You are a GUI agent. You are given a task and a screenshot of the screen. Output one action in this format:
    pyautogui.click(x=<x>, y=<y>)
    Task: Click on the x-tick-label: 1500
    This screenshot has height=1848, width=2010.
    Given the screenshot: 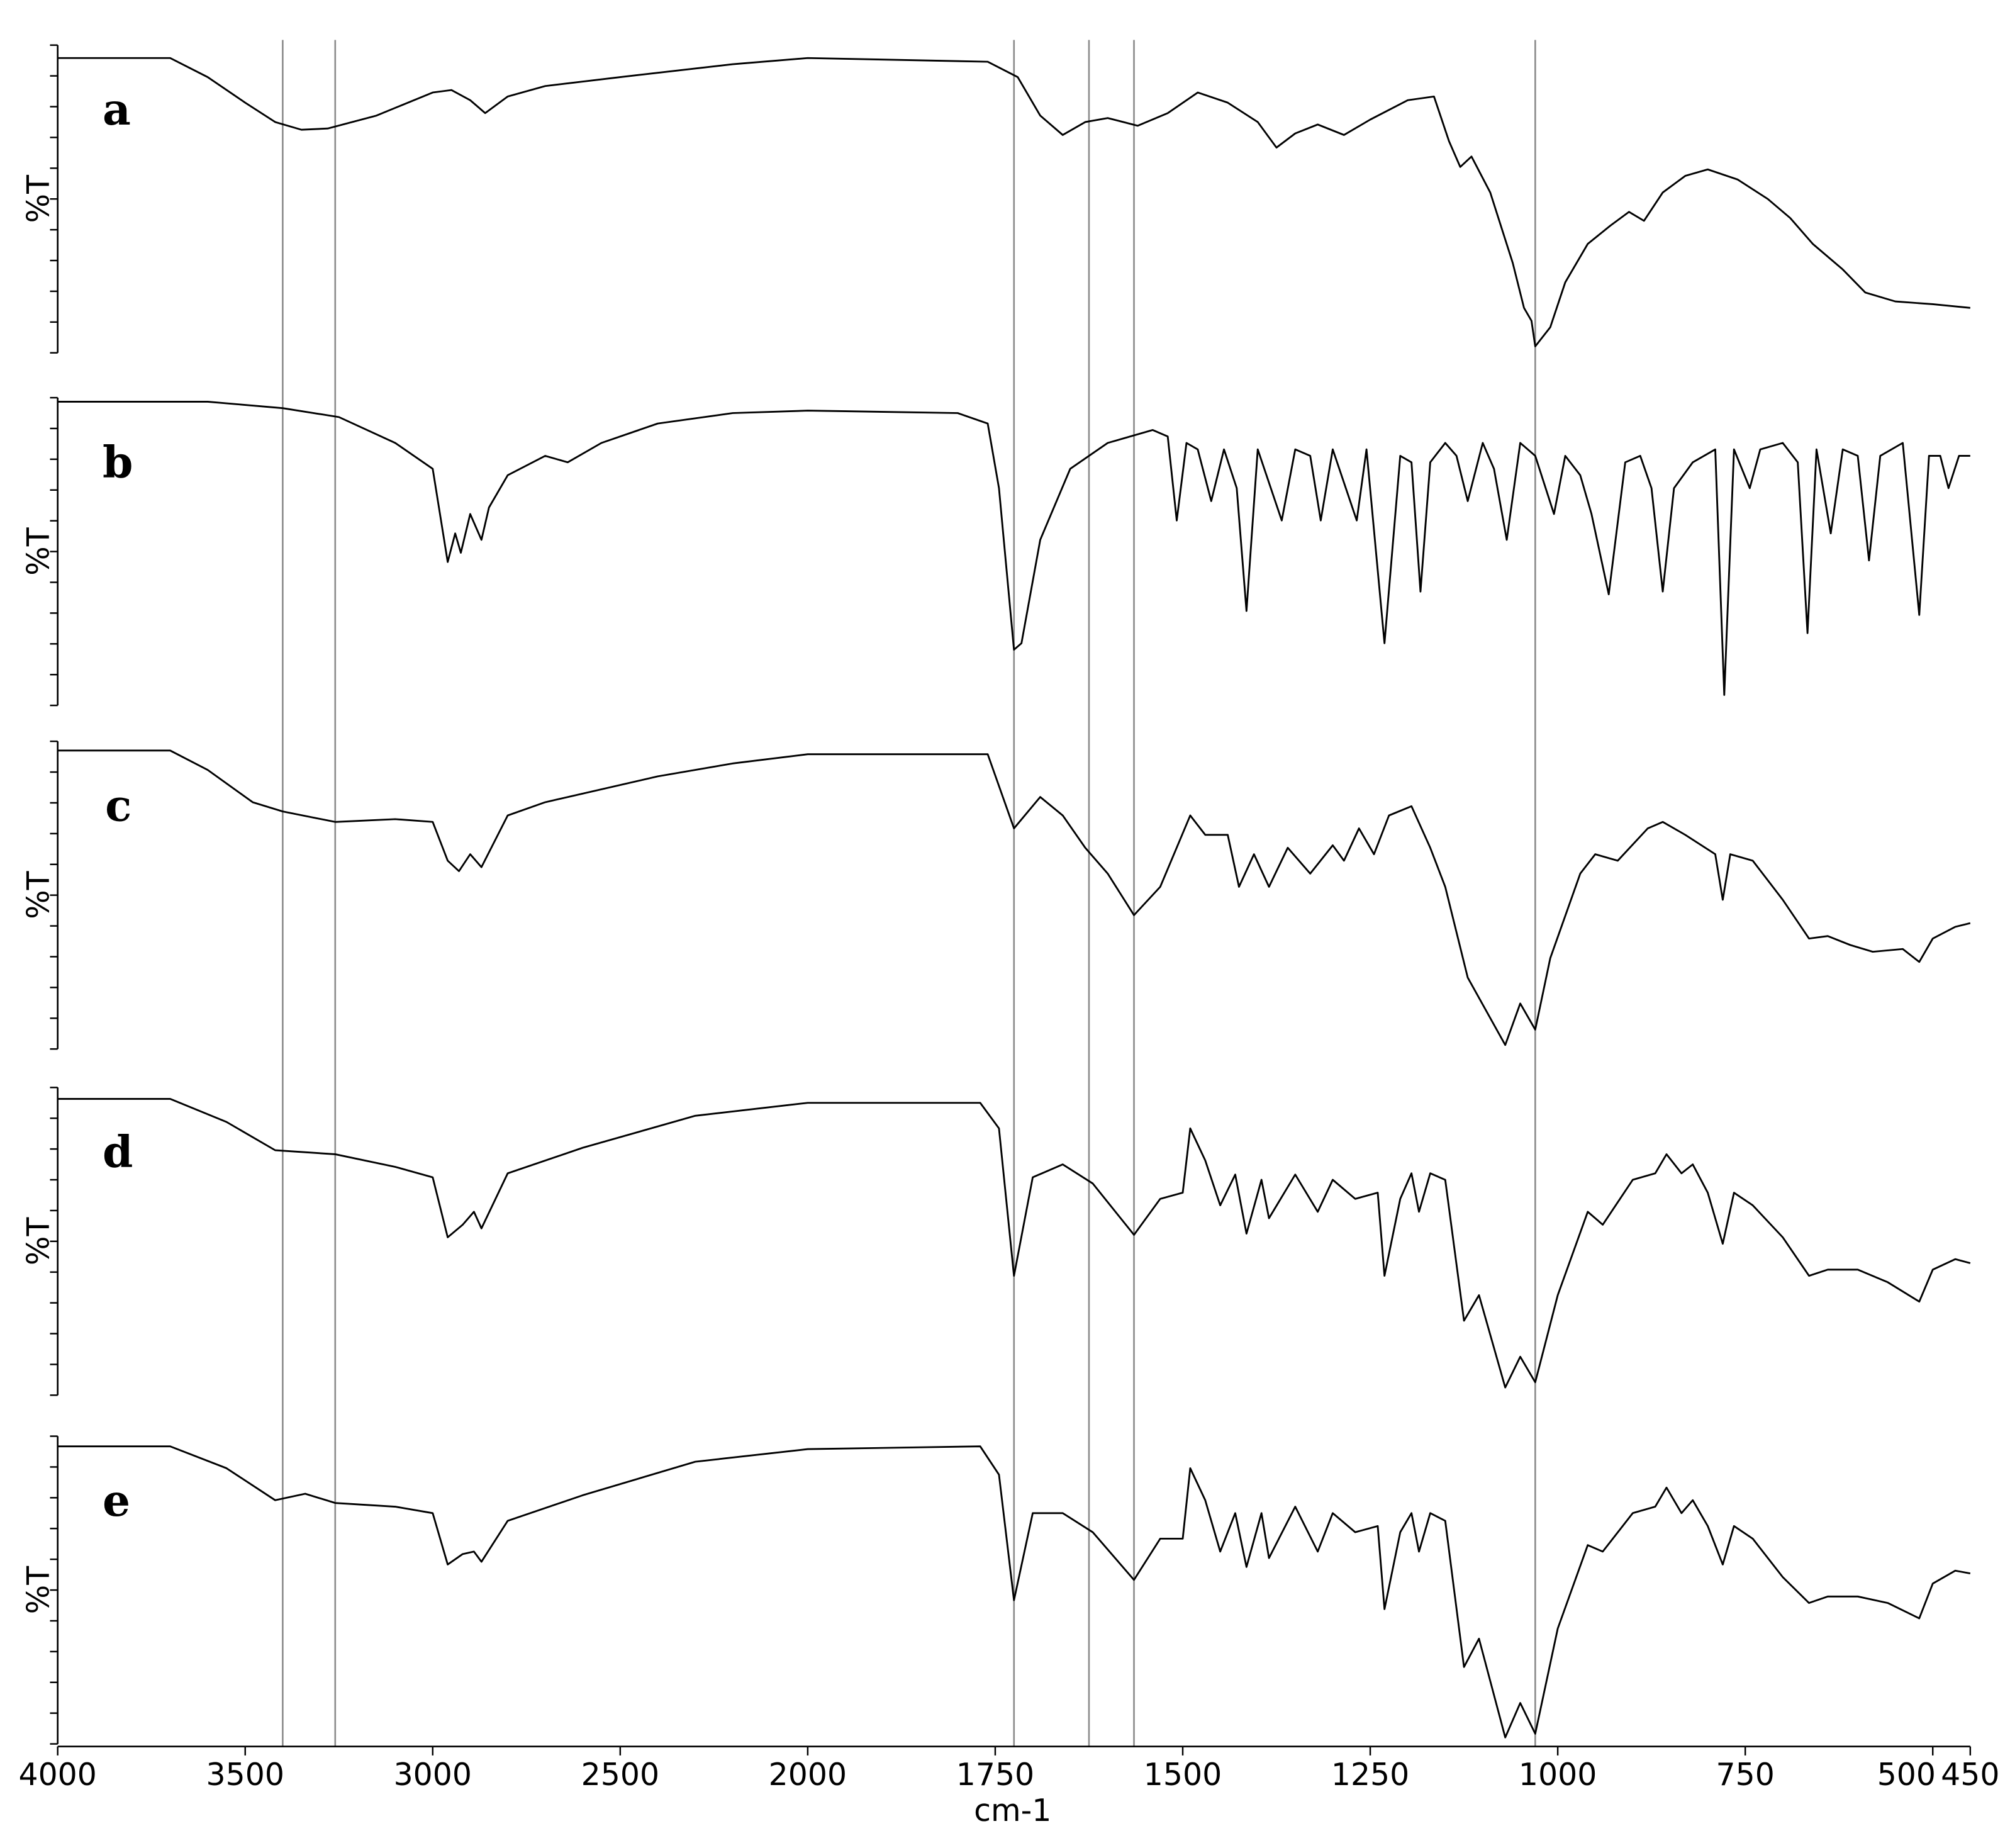 What is the action you would take?
    pyautogui.click(x=1183, y=1775)
    